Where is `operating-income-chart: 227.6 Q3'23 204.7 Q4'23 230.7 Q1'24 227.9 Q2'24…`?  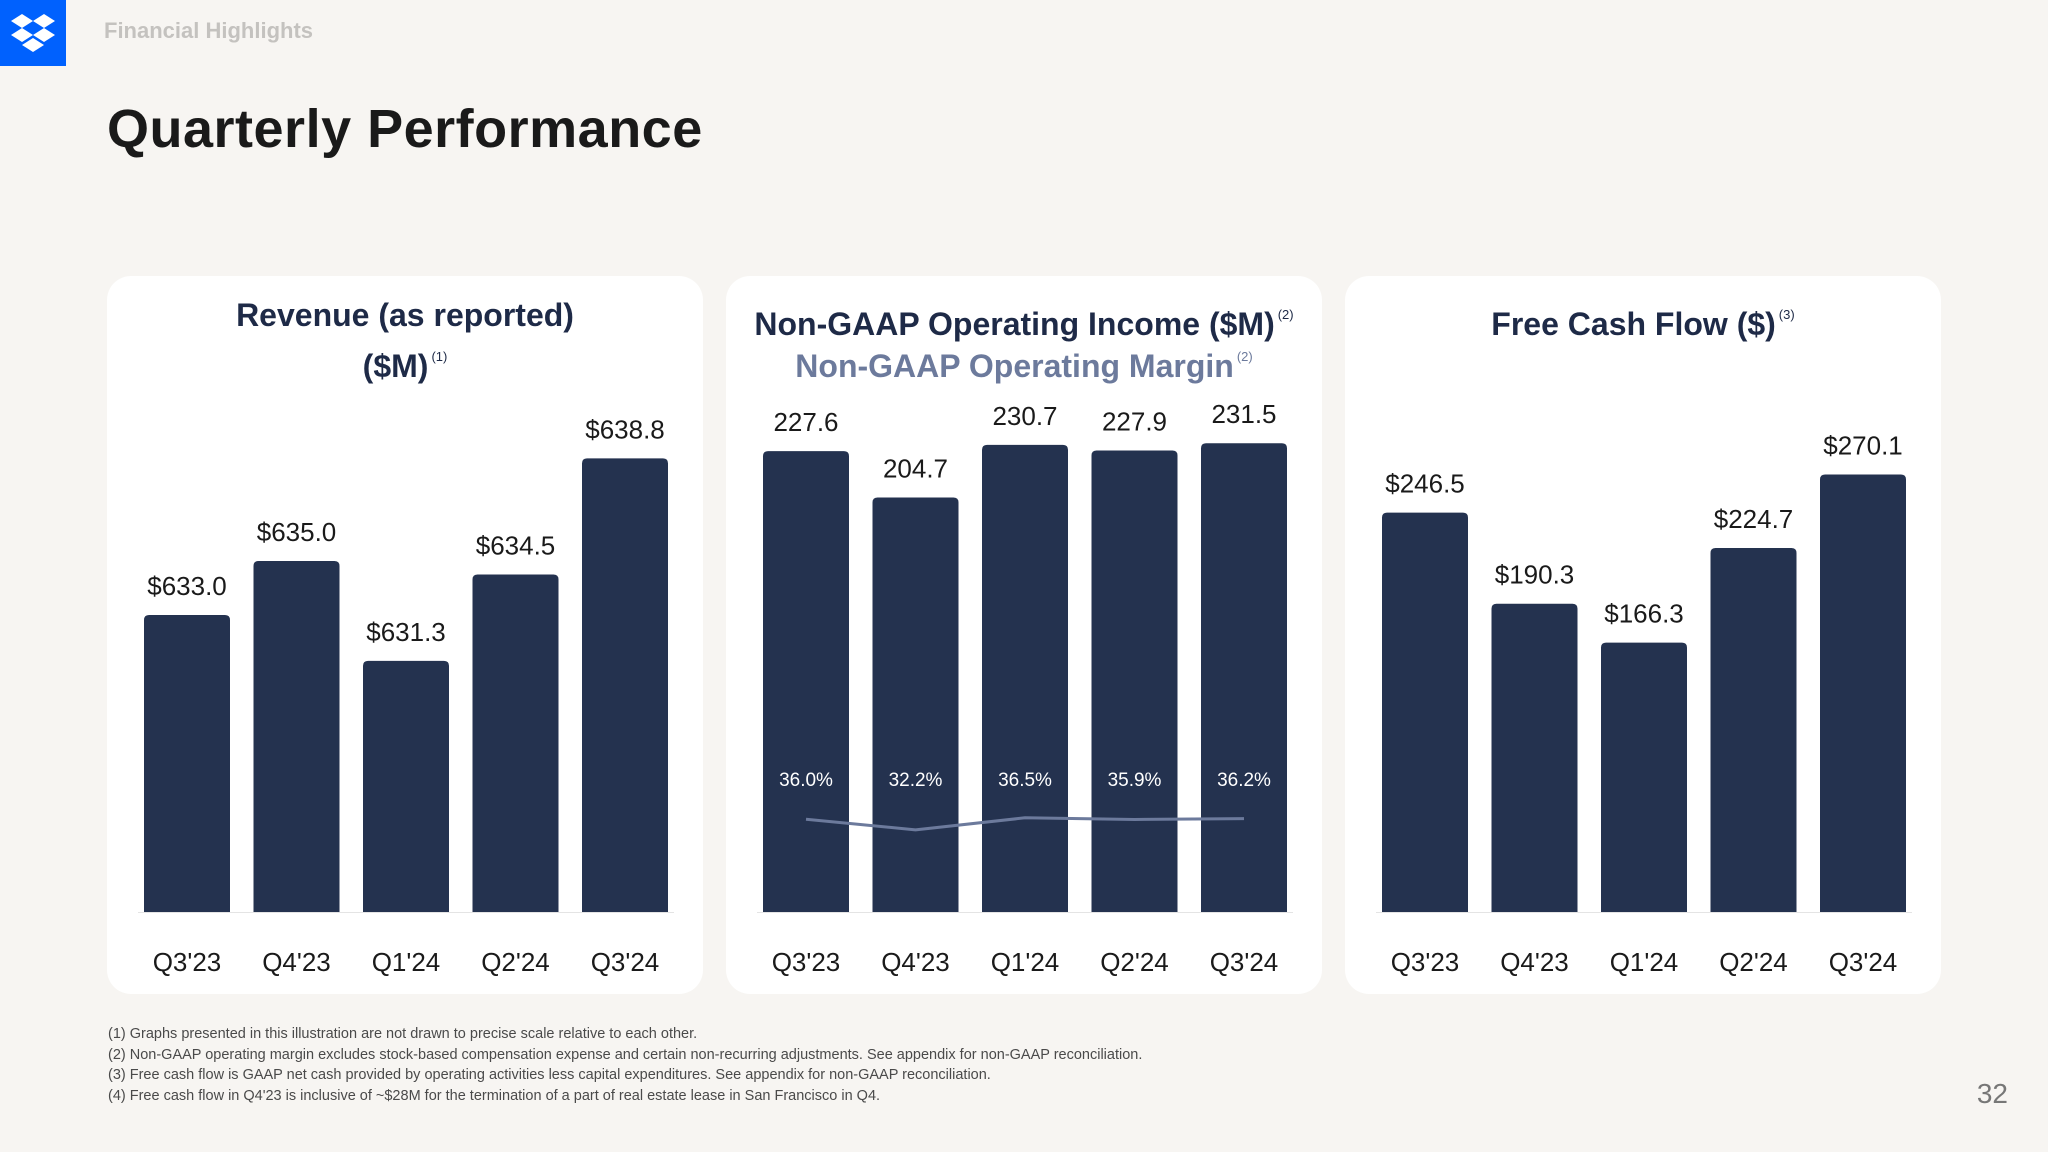
operating-income-chart: 227.6 Q3'23 204.7 Q4'23 230.7 Q1'24 227.9 Q2'24… is located at coordinates (1025, 688).